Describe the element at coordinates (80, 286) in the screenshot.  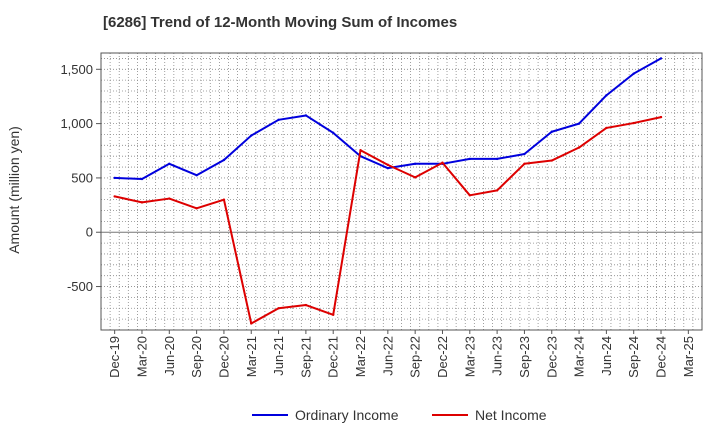
I see `y-tick-label: -500` at that location.